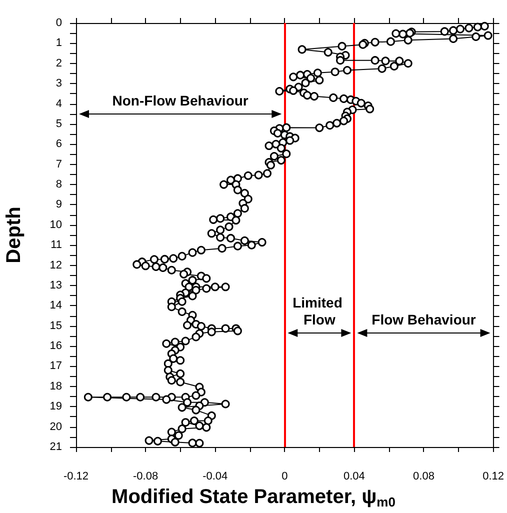 This screenshot has height=513, width=507. What do you see at coordinates (56, 224) in the screenshot?
I see `y-tick-label: 10` at bounding box center [56, 224].